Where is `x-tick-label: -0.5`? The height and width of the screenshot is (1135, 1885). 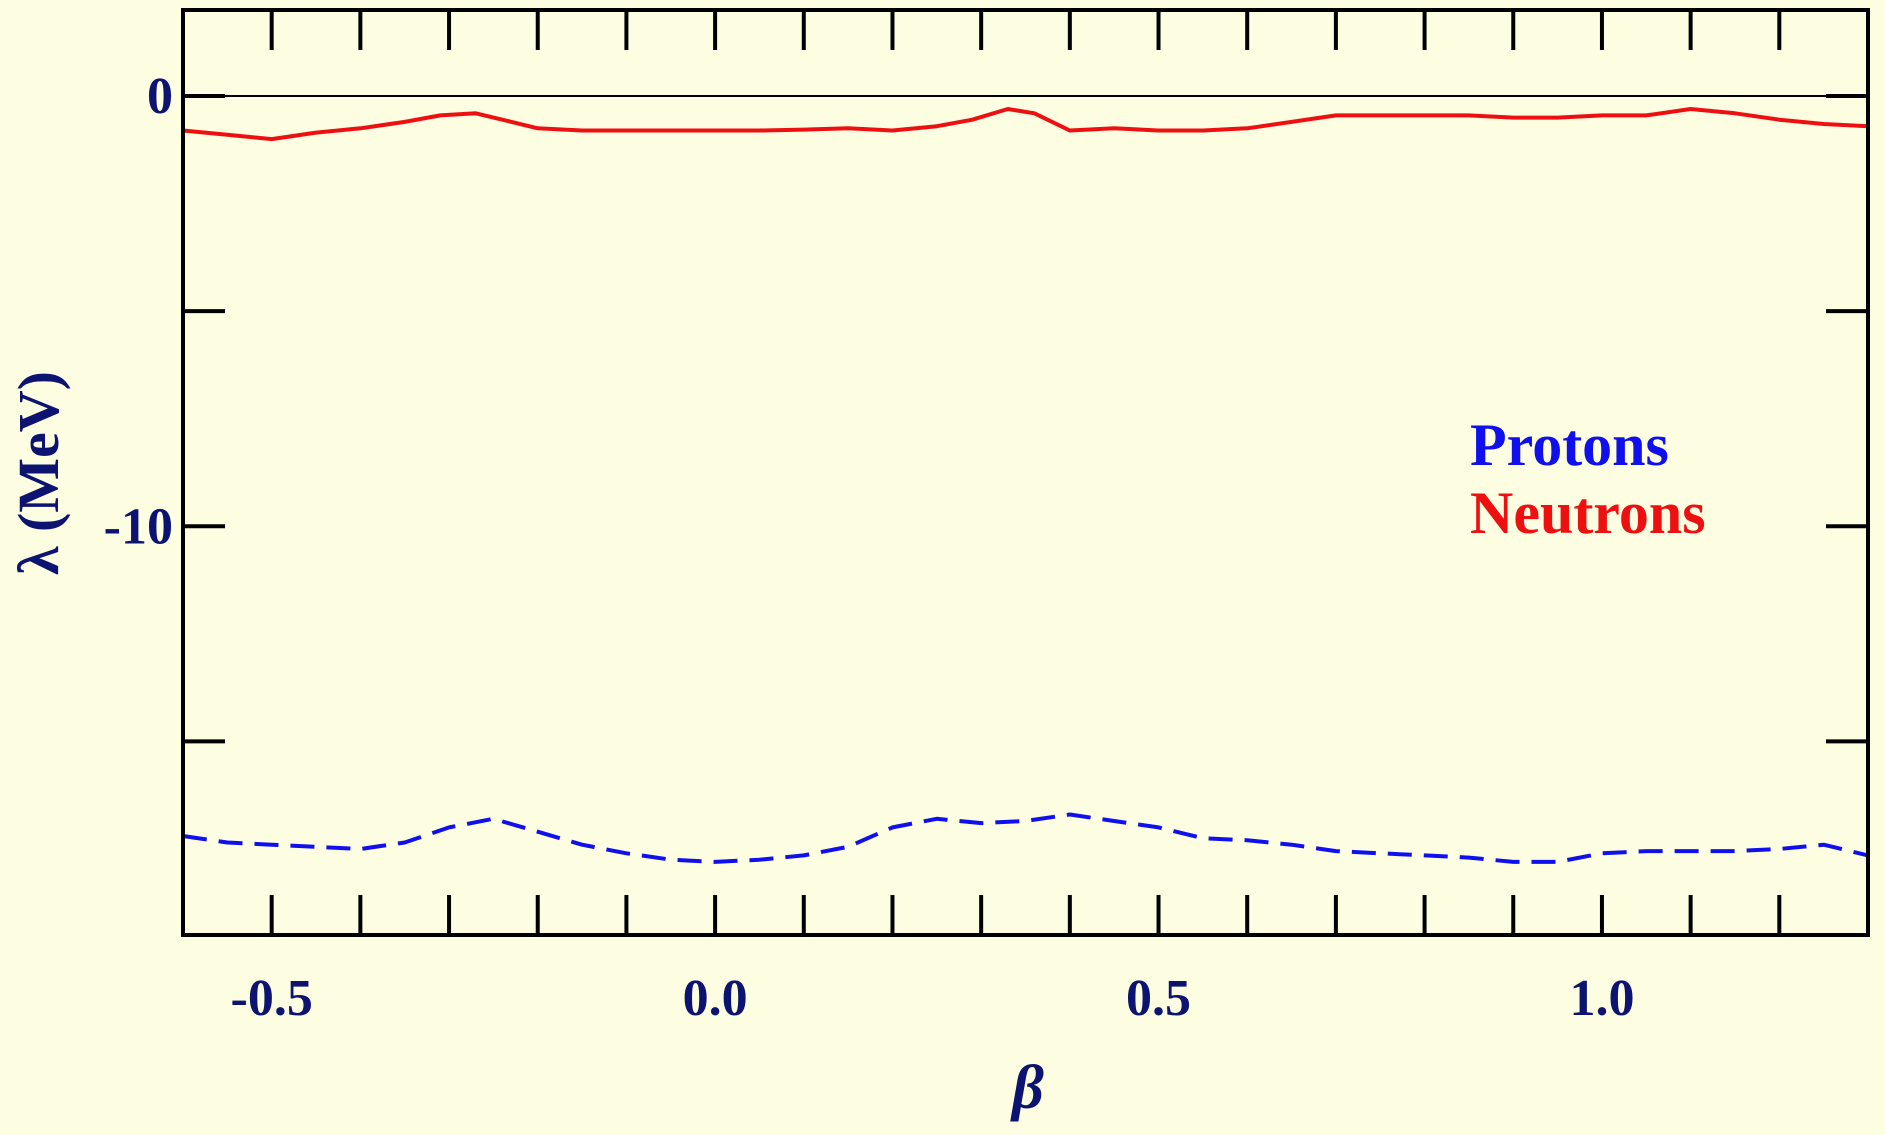
x-tick-label: -0.5 is located at coordinates (272, 998).